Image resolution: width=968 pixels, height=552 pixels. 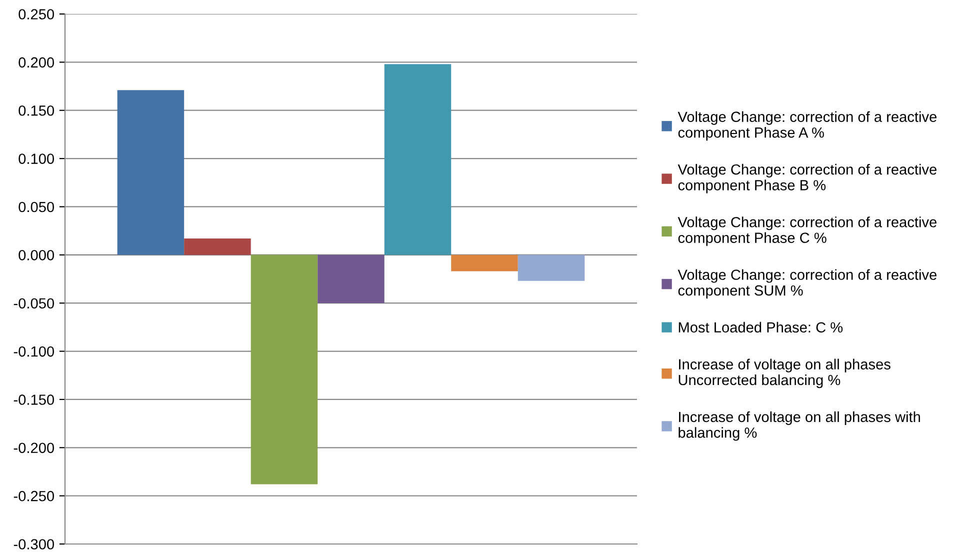 I want to click on legend-label: Increase of voltage on all phases Uncorrected balancing %, so click(x=784, y=373).